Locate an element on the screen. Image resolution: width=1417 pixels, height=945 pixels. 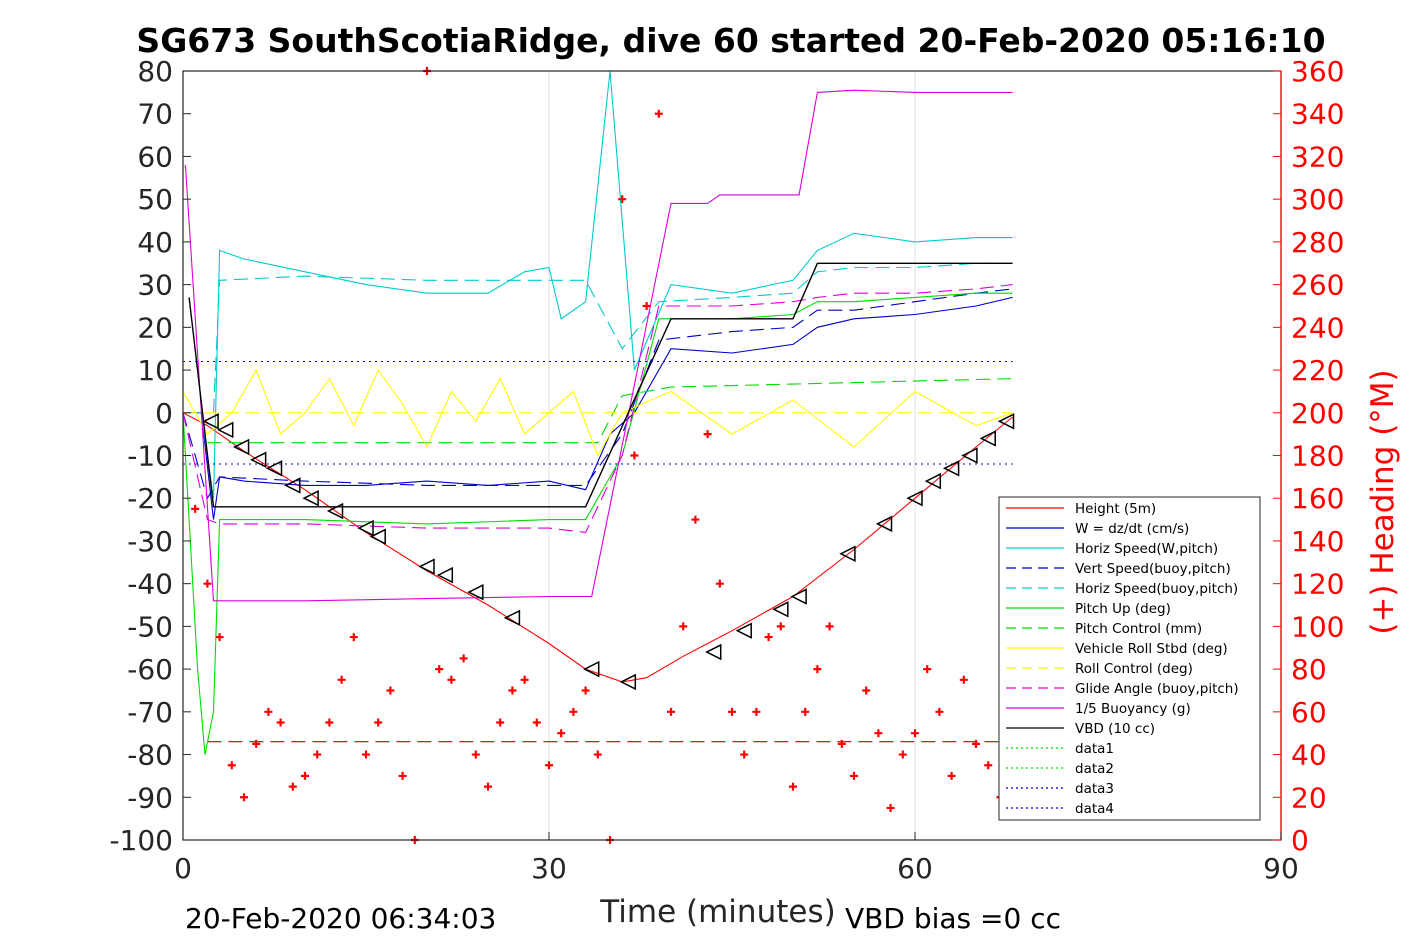
left-tick-label: -60 is located at coordinates (150, 669).